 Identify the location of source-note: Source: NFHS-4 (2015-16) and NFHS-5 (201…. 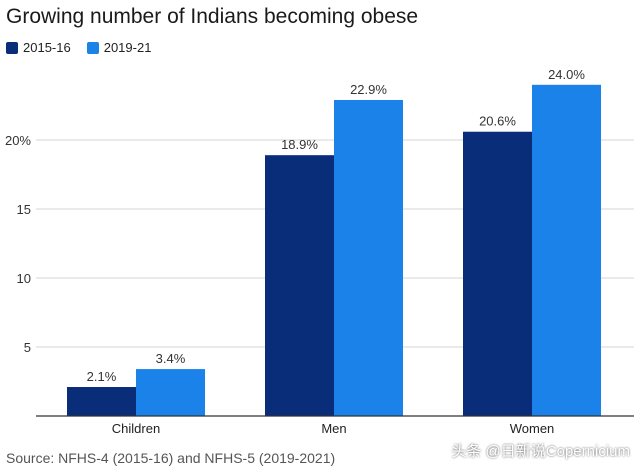
(171, 458).